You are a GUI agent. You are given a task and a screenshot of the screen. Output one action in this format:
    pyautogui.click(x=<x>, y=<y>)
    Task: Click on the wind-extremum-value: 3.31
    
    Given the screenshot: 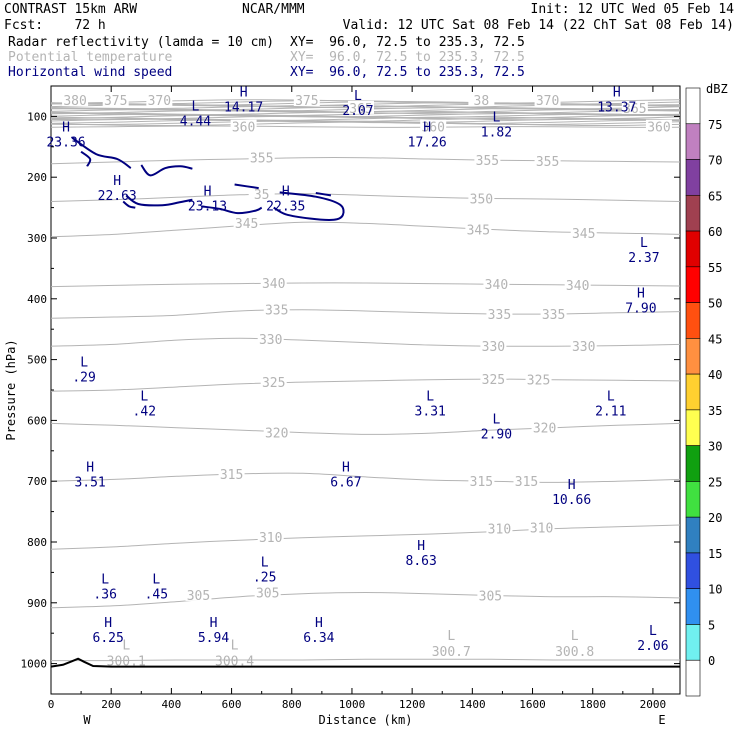 What is the action you would take?
    pyautogui.click(x=430, y=411)
    